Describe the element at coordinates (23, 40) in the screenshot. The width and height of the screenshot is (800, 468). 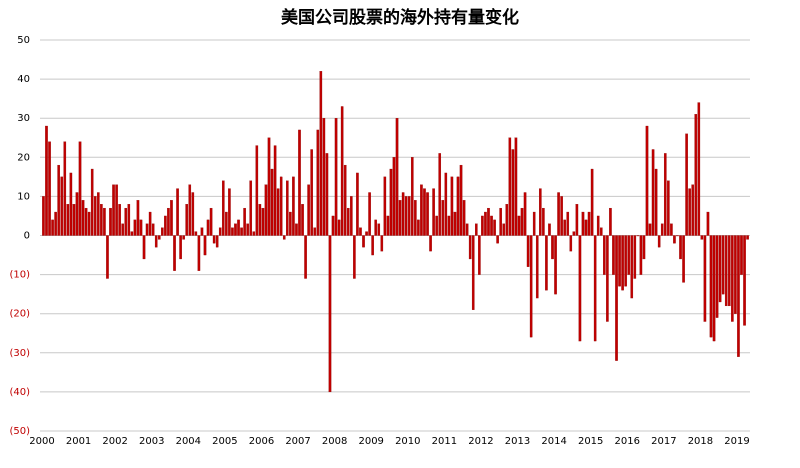
I see `y-tick-label: 50` at that location.